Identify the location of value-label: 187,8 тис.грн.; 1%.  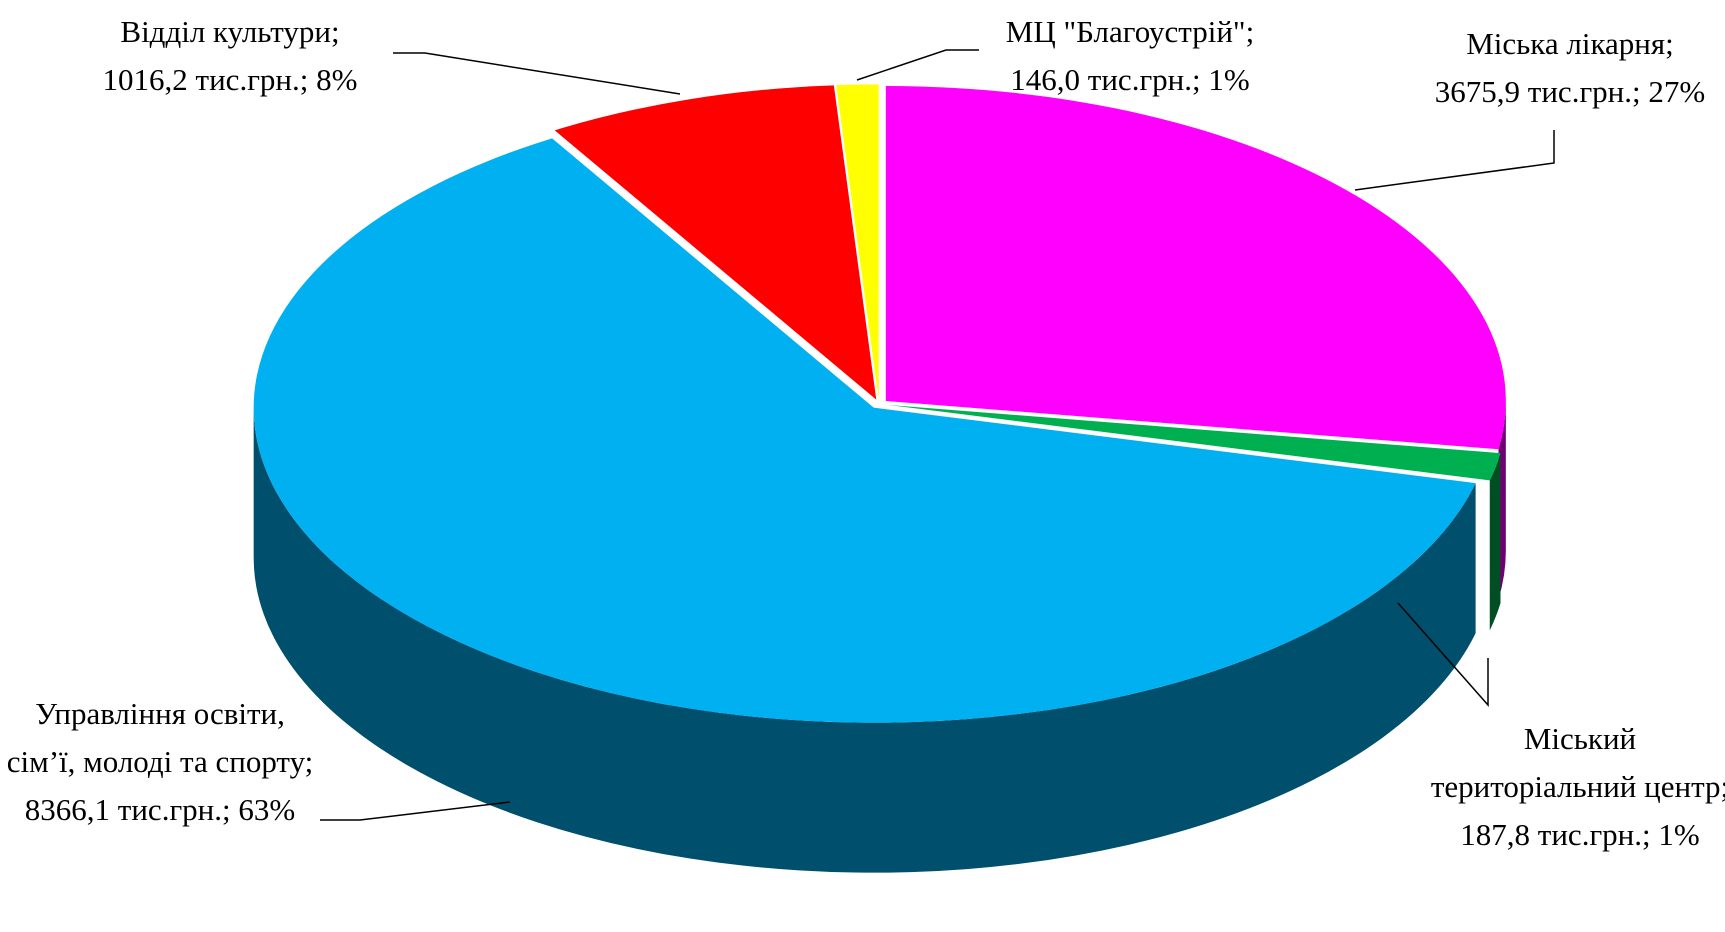
(1580, 834).